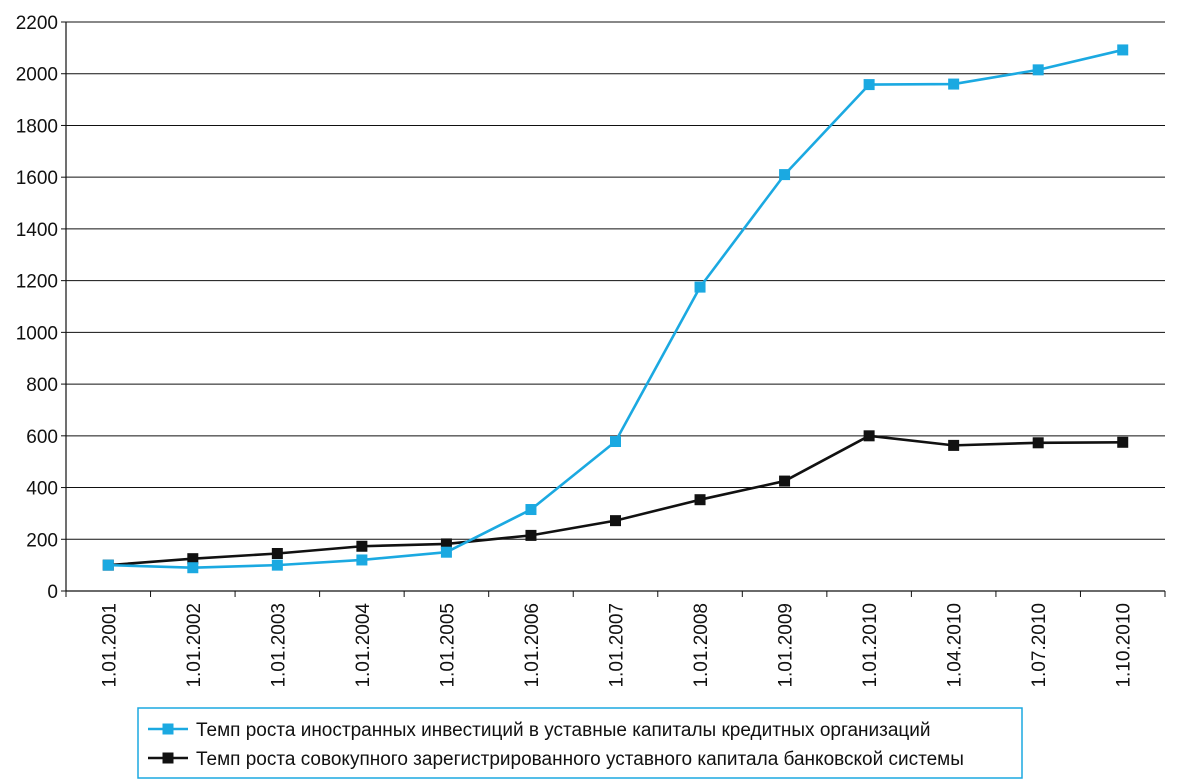 This screenshot has width=1180, height=779. What do you see at coordinates (52, 592) in the screenshot?
I see `y-tick-label: 0` at bounding box center [52, 592].